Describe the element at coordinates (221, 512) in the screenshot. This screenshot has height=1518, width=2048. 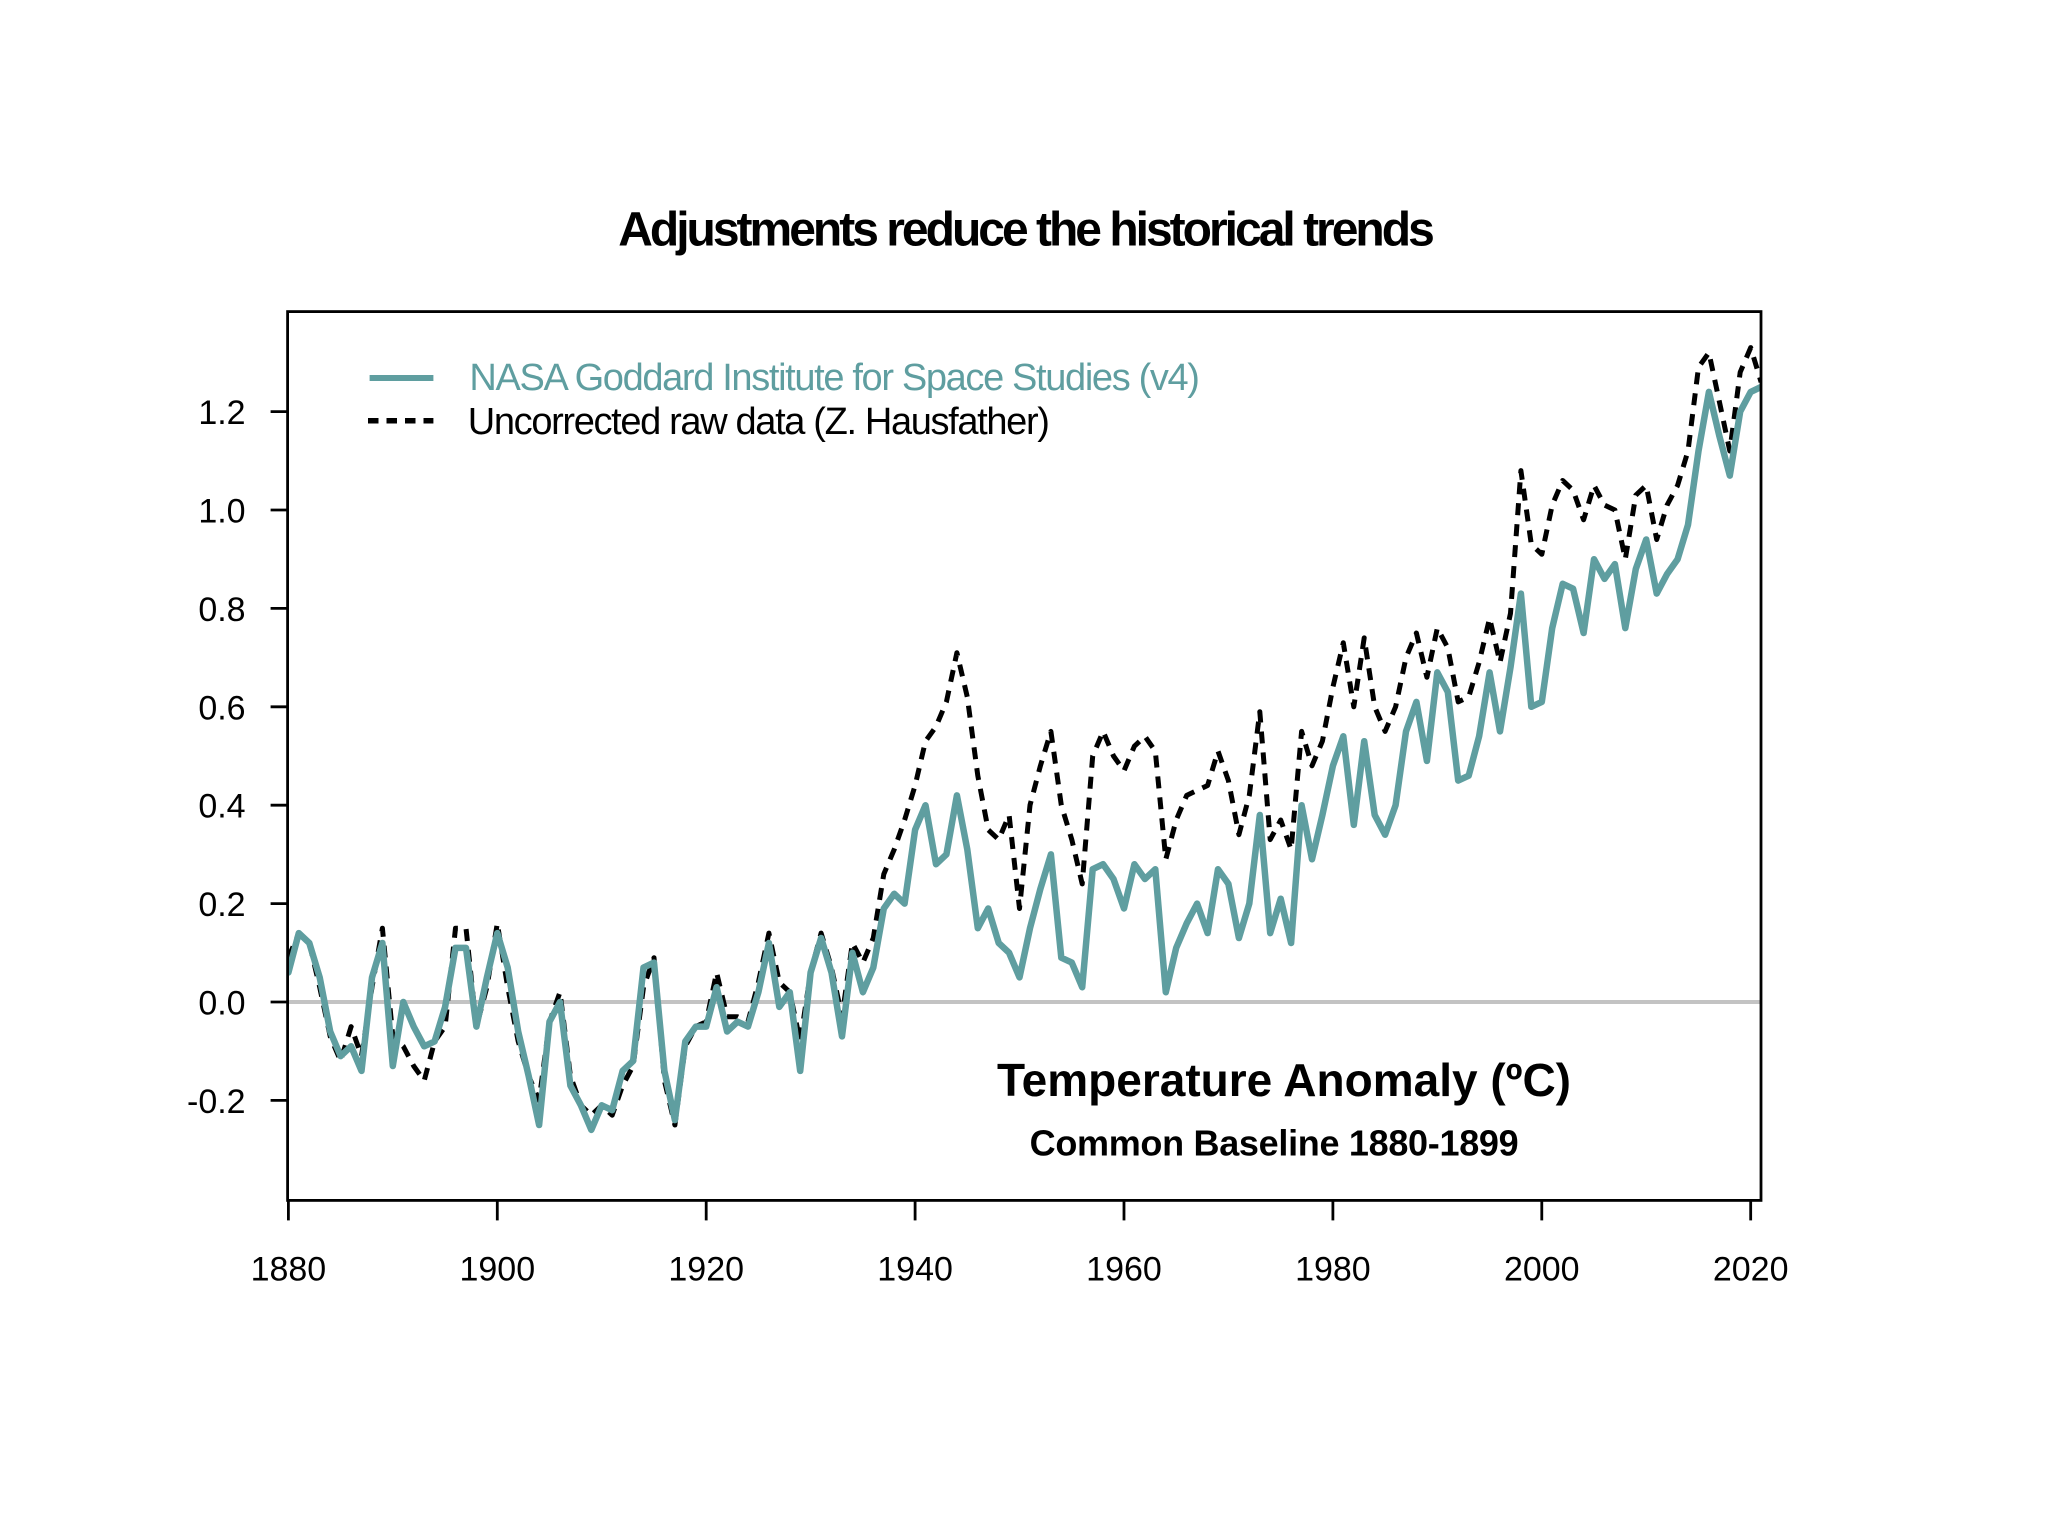
I see `y-tick-label: 1.0` at that location.